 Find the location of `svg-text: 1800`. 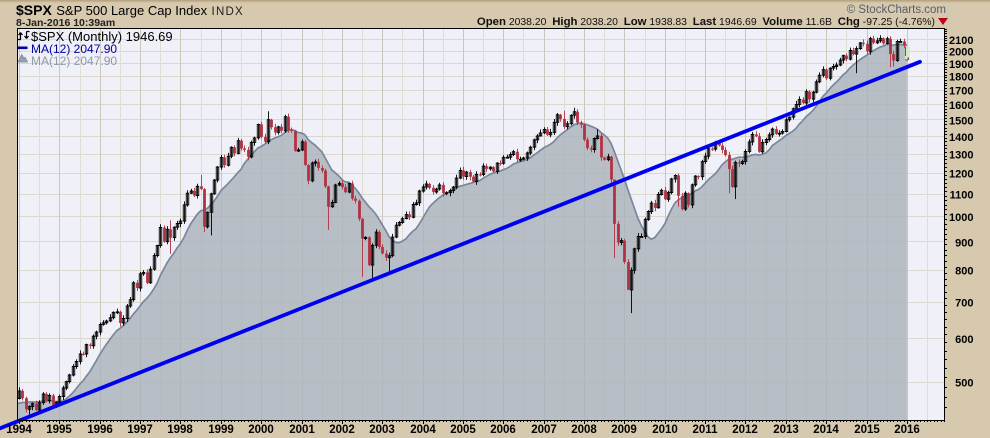

svg-text: 1800 is located at coordinates (961, 78).